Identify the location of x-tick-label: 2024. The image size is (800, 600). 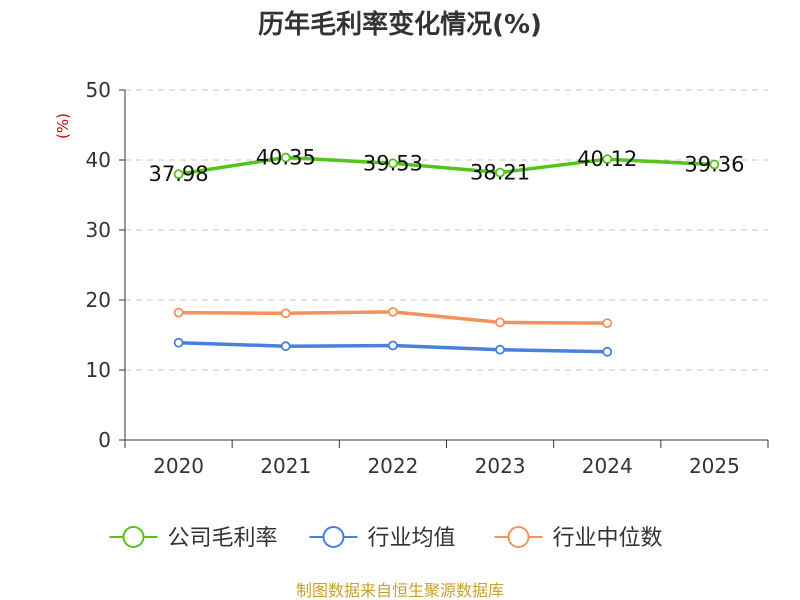
(607, 466).